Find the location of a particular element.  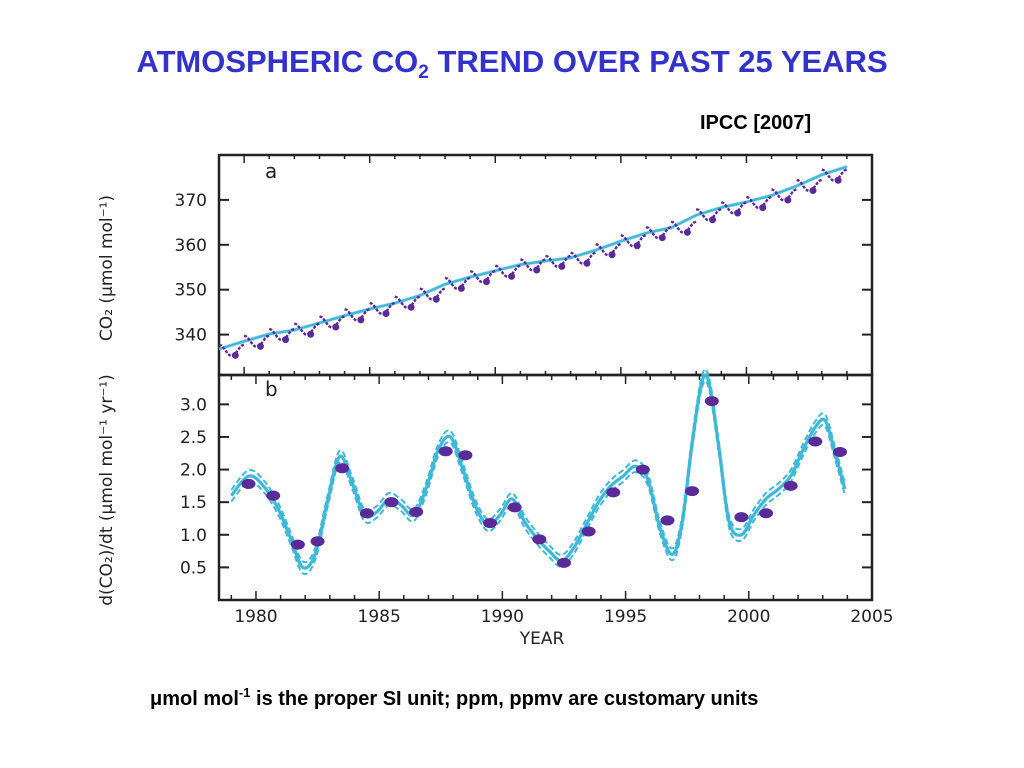

panel-b-y-axis-label: d(CO₂)/dt (μmol mol⁻¹ yr⁻¹) is located at coordinates (107, 490).